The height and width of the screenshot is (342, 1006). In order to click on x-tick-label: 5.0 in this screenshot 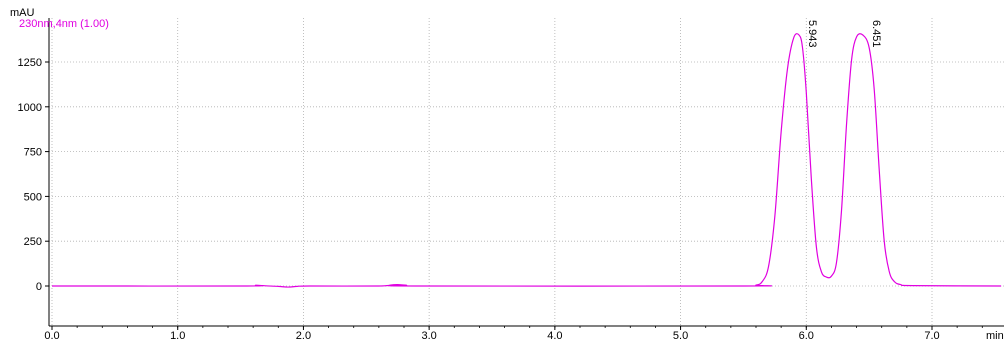, I will do `click(680, 336)`.